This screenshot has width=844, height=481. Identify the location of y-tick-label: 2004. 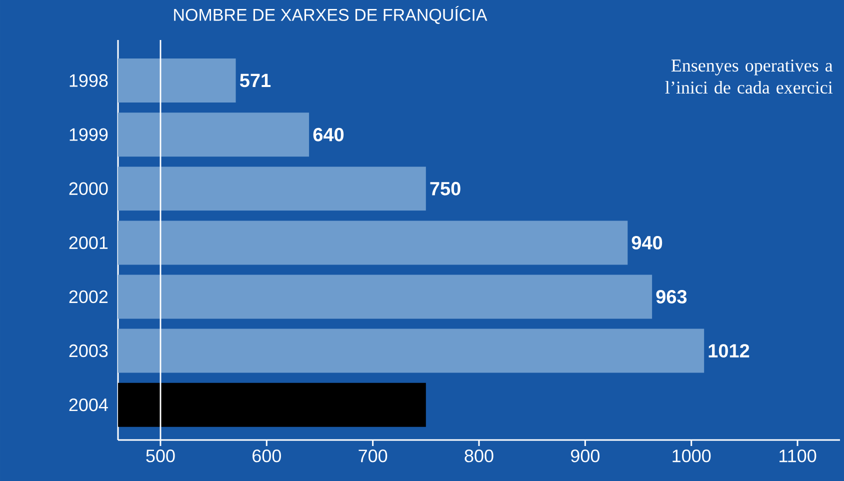
(88, 405).